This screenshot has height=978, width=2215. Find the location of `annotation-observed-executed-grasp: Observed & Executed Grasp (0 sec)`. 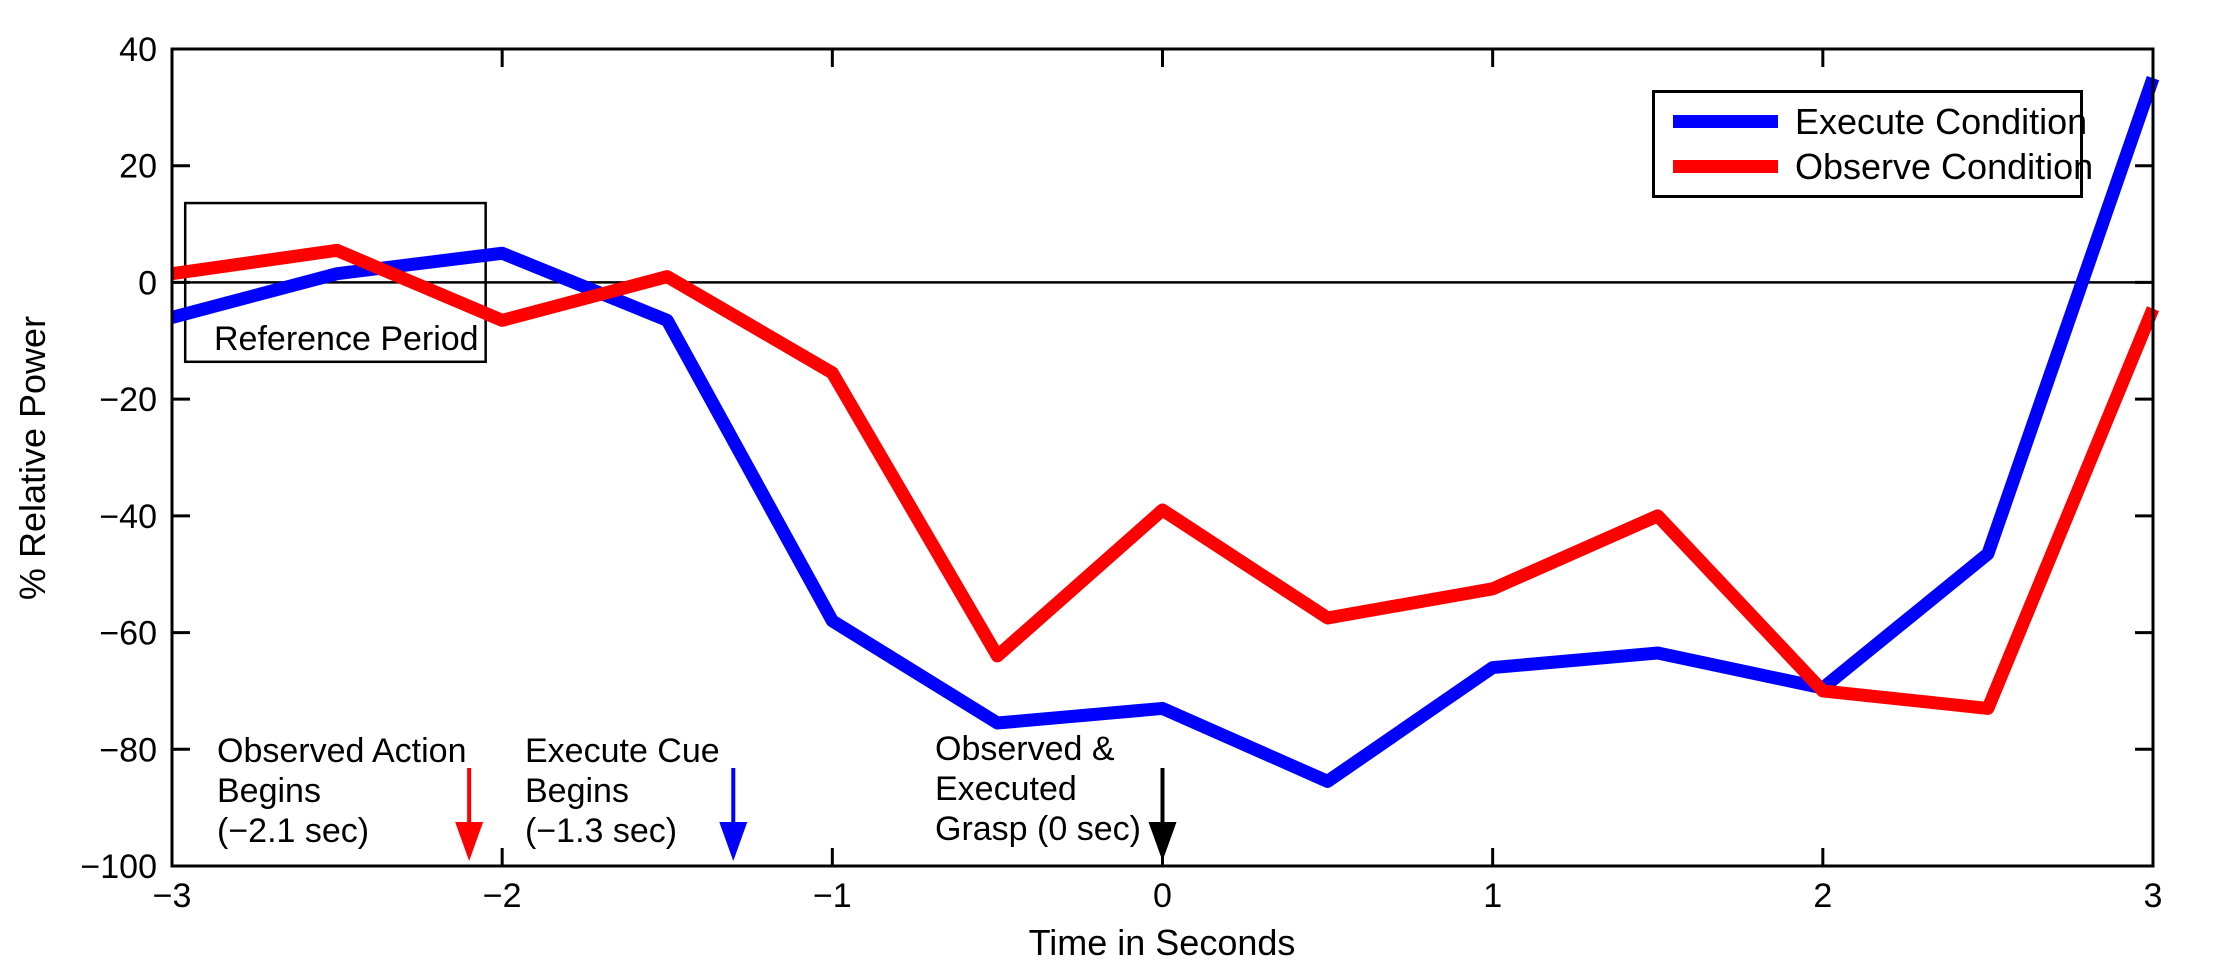

annotation-observed-executed-grasp: Observed & Executed Grasp (0 sec) is located at coordinates (1038, 789).